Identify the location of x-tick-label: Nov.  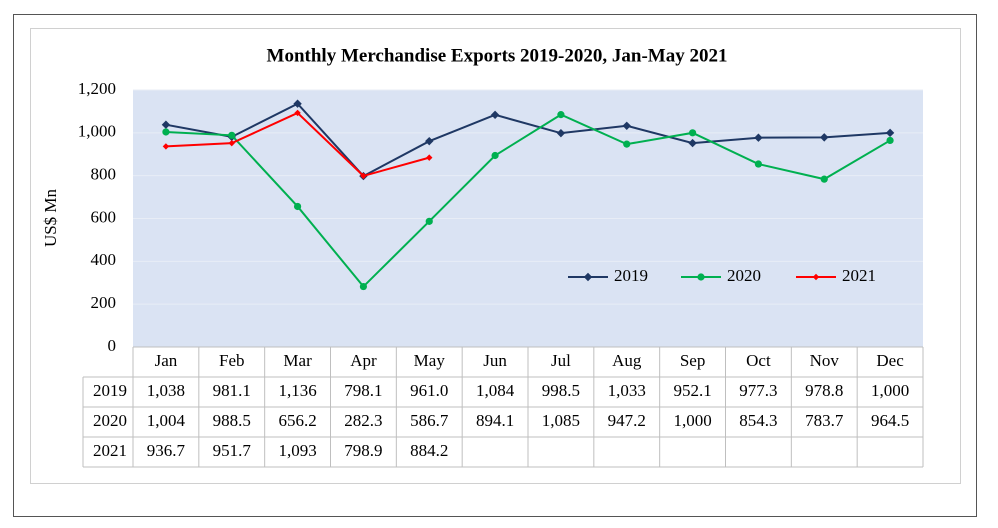
(825, 360).